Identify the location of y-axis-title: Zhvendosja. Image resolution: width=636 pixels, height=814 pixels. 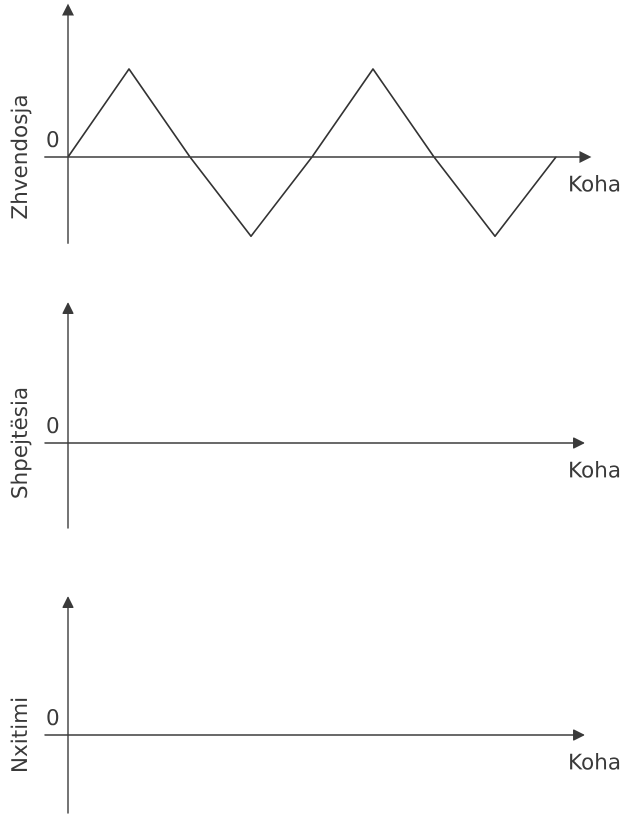
(21, 157).